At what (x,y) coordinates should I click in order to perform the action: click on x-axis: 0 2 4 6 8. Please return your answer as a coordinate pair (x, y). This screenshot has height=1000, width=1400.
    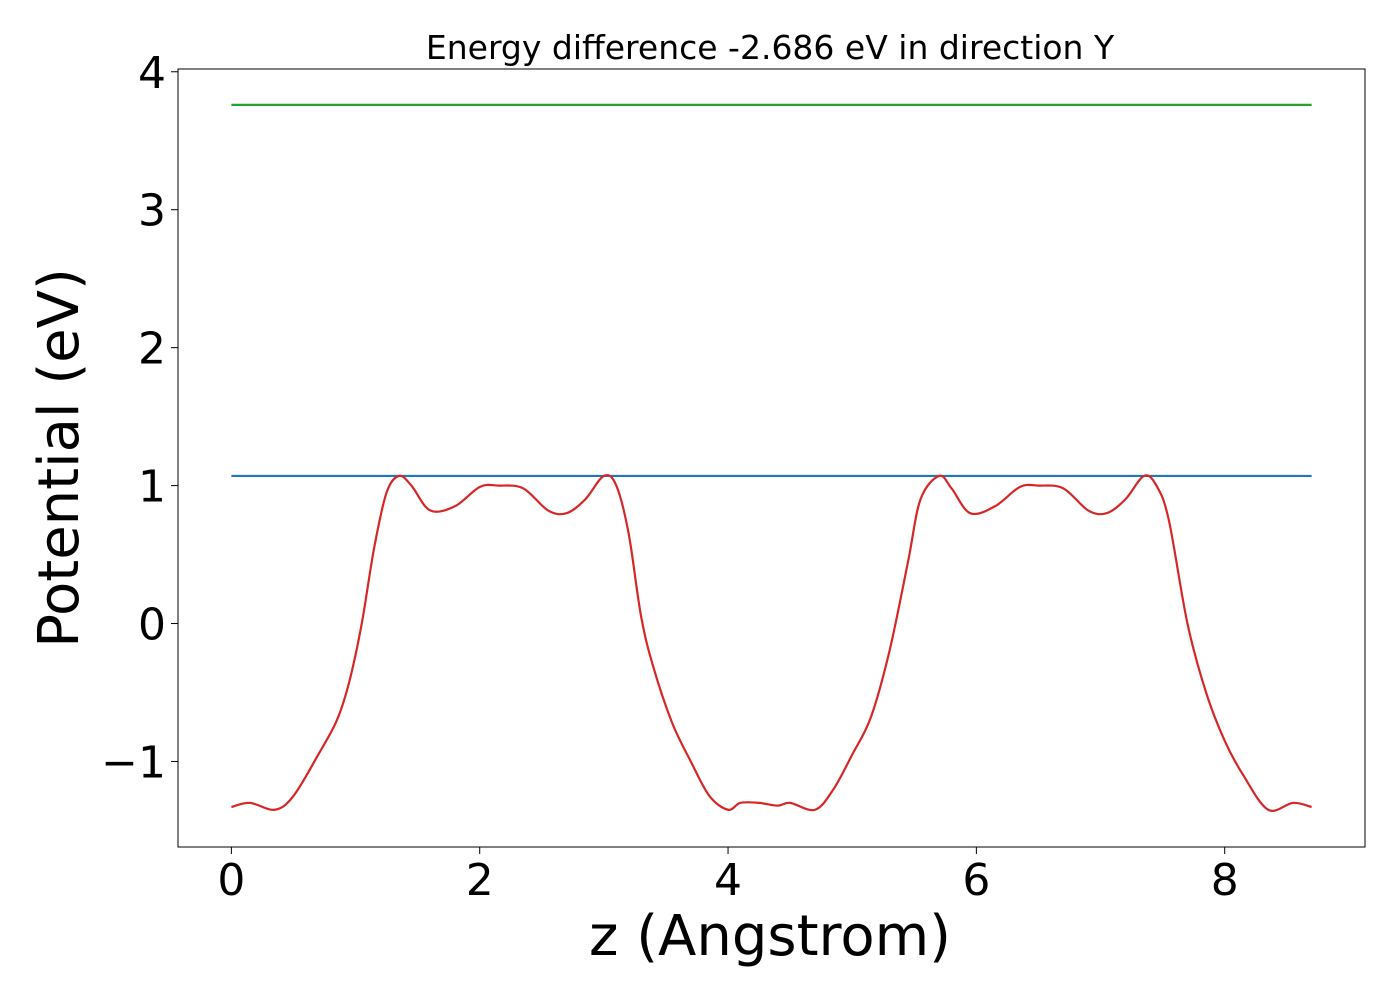
    Looking at the image, I should click on (728, 876).